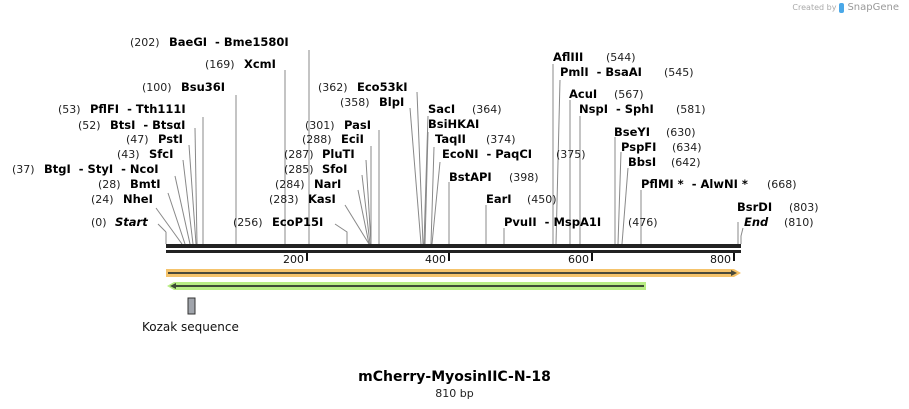  What do you see at coordinates (453, 273) in the screenshot?
I see `forward-feature-mcherry-myosin` at bounding box center [453, 273].